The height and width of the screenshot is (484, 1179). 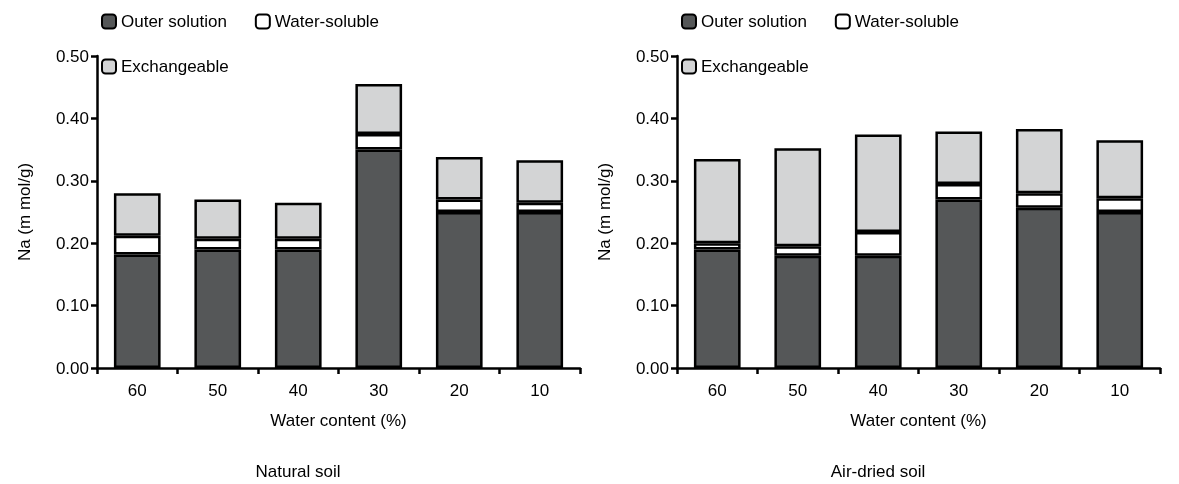 I want to click on text: Air-dried soil, so click(x=878, y=471).